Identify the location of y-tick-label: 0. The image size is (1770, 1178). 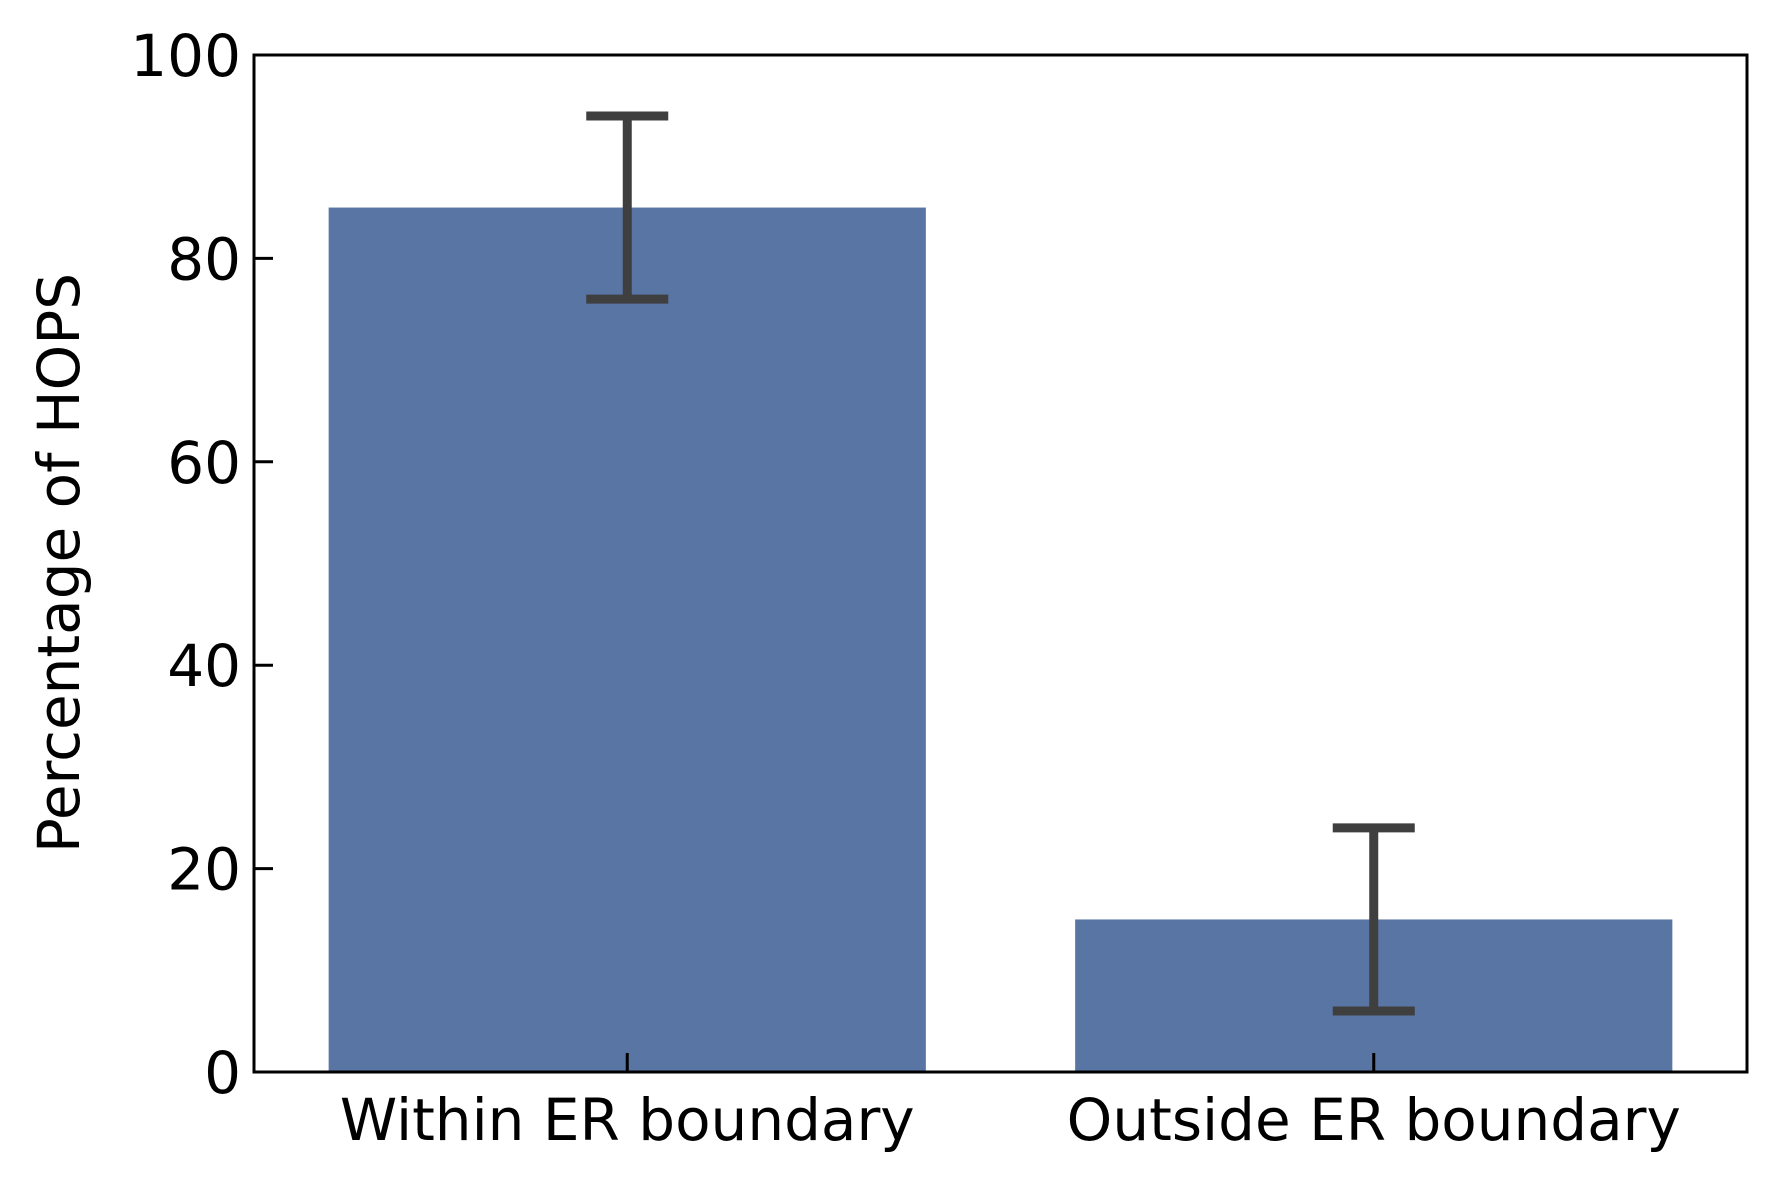
(222, 1073).